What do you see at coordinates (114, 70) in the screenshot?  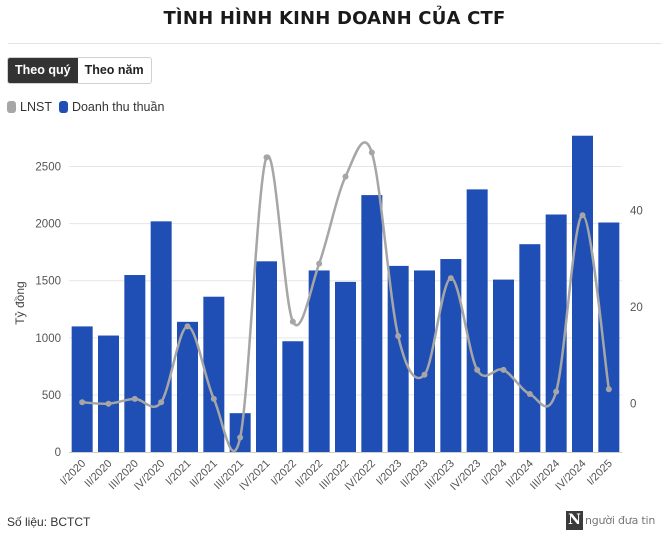 I see `toggle-yearly-button: Theo năm` at bounding box center [114, 70].